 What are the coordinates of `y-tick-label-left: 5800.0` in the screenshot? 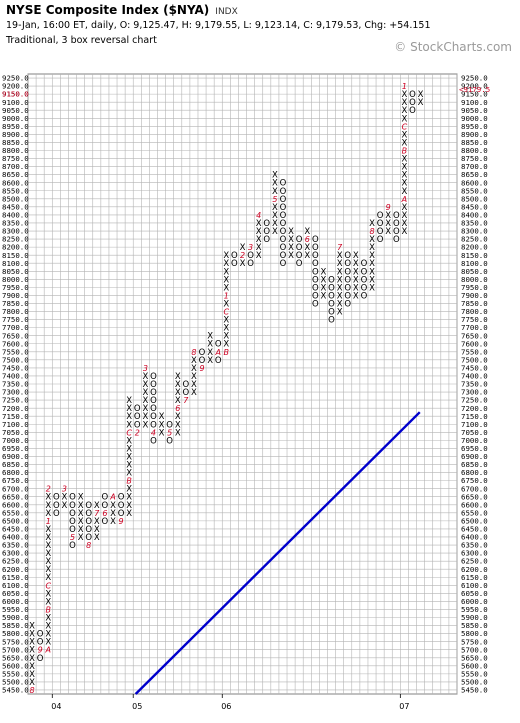 It's located at (15, 633).